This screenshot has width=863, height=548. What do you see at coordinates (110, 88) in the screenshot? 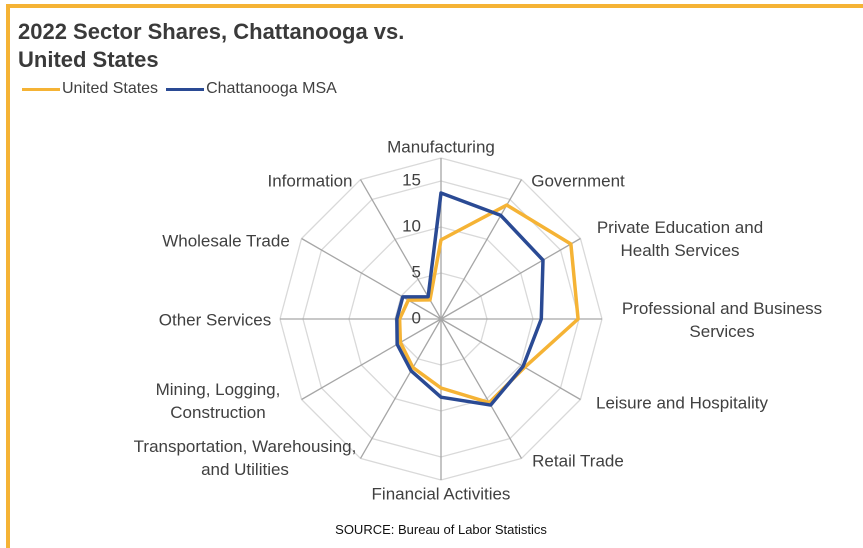
I see `legend-label: United States` at bounding box center [110, 88].